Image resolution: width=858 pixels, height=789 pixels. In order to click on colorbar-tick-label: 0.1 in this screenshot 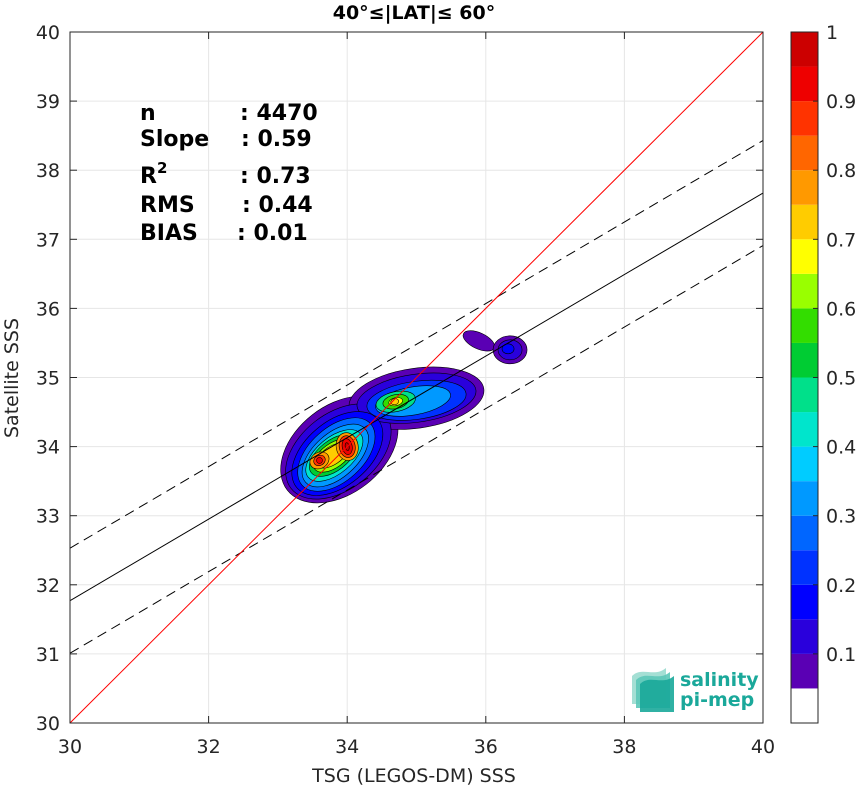, I will do `click(841, 655)`.